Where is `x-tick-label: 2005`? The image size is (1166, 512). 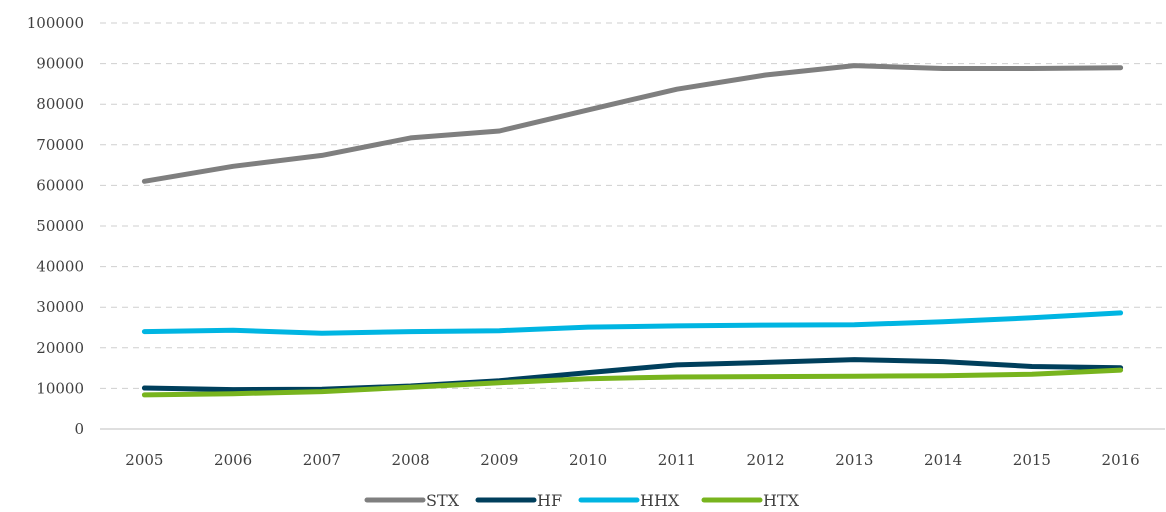
x-tick-label: 2005 is located at coordinates (144, 460).